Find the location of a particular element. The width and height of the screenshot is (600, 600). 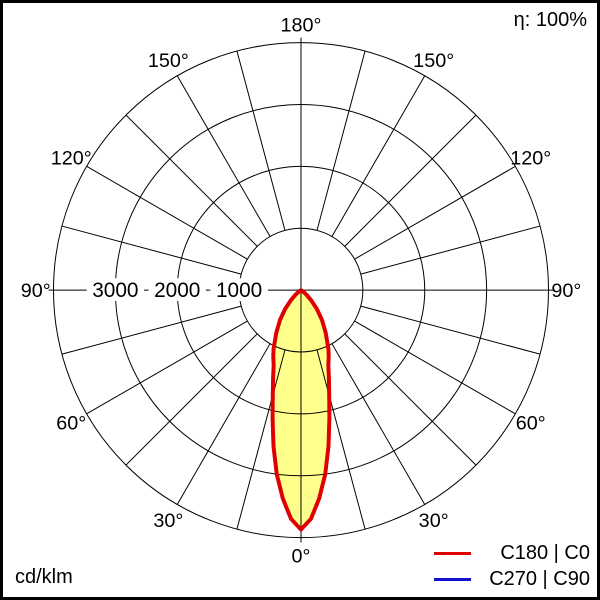

legend-item-c90: C270 | C90 is located at coordinates (512, 579).